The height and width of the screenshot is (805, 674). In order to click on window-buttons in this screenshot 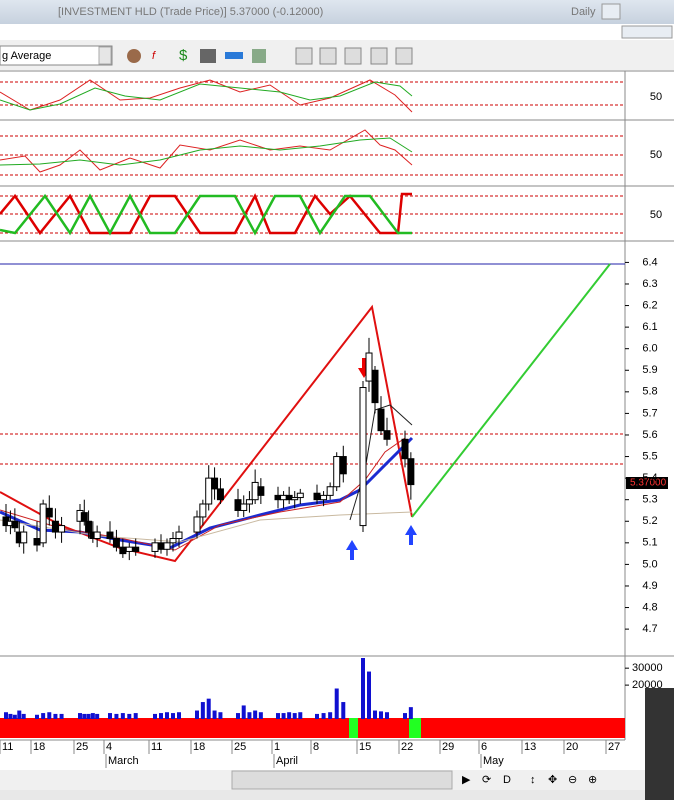, I will do `click(647, 32)`.